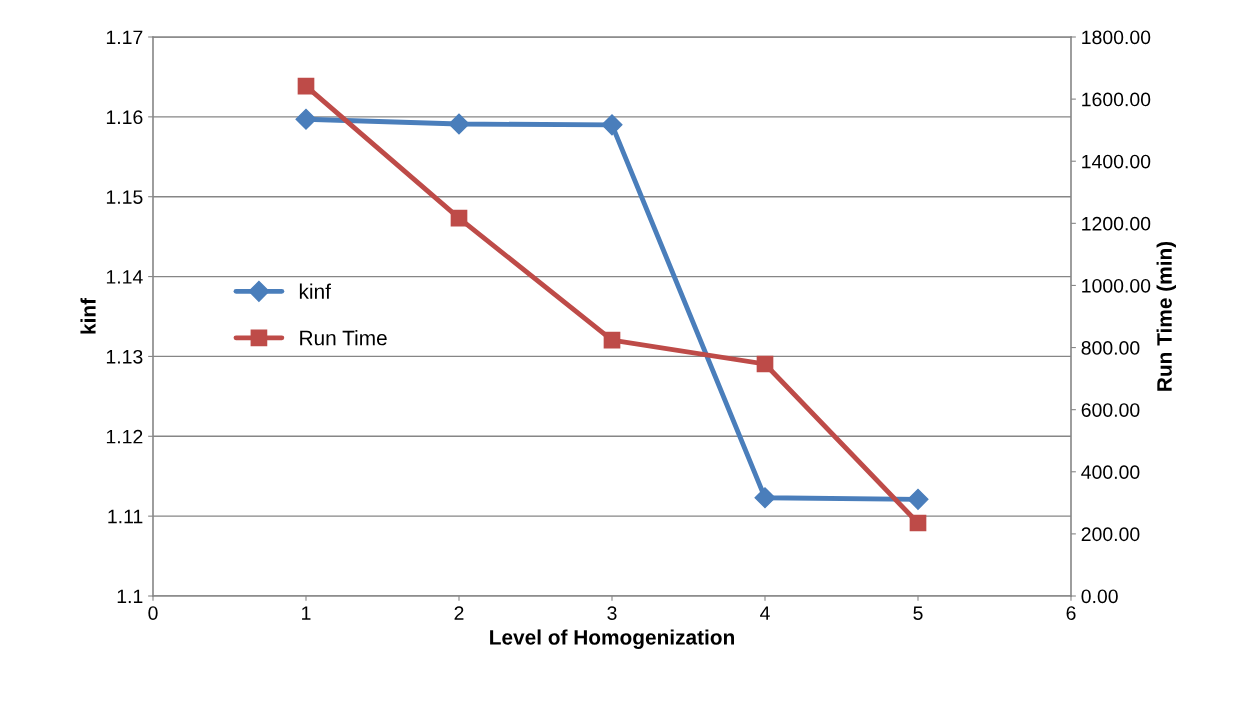 Image resolution: width=1254 pixels, height=717 pixels. Describe the element at coordinates (315, 291) in the screenshot. I see `legend-label: kinf` at that location.